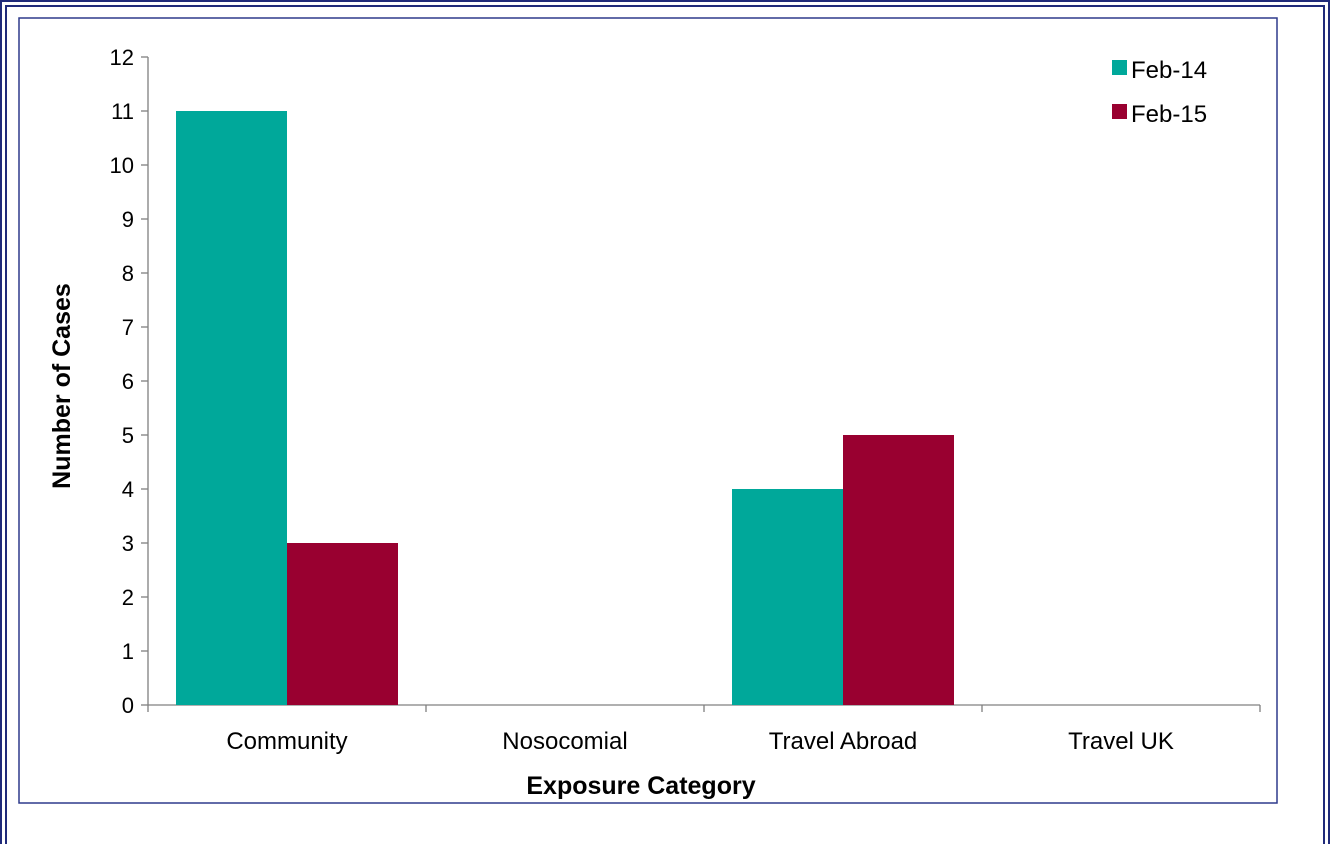 The height and width of the screenshot is (844, 1330). What do you see at coordinates (128, 705) in the screenshot?
I see `y-tick-label: 0` at bounding box center [128, 705].